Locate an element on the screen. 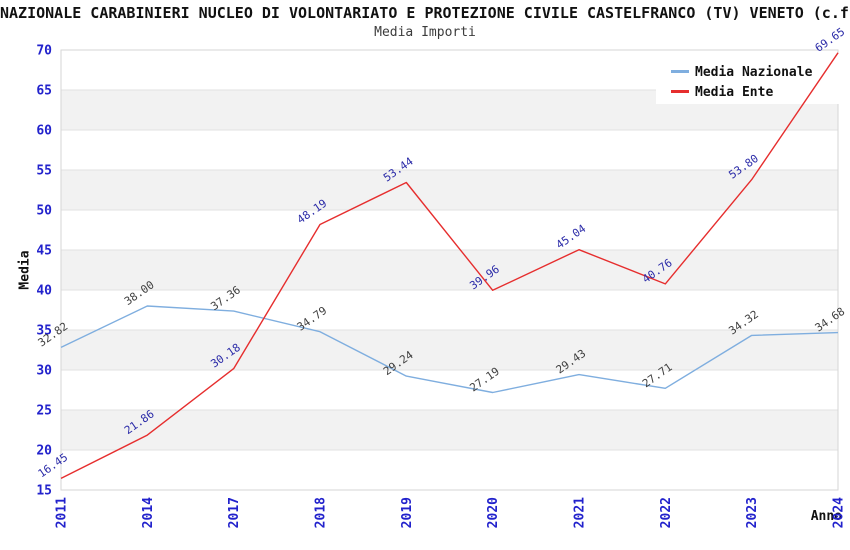 This screenshot has width=850, height=550. x-tick-labels: 2011 2014 2017 2018 2019 2020 2021 2022 2023 2024 is located at coordinates (451, 512).